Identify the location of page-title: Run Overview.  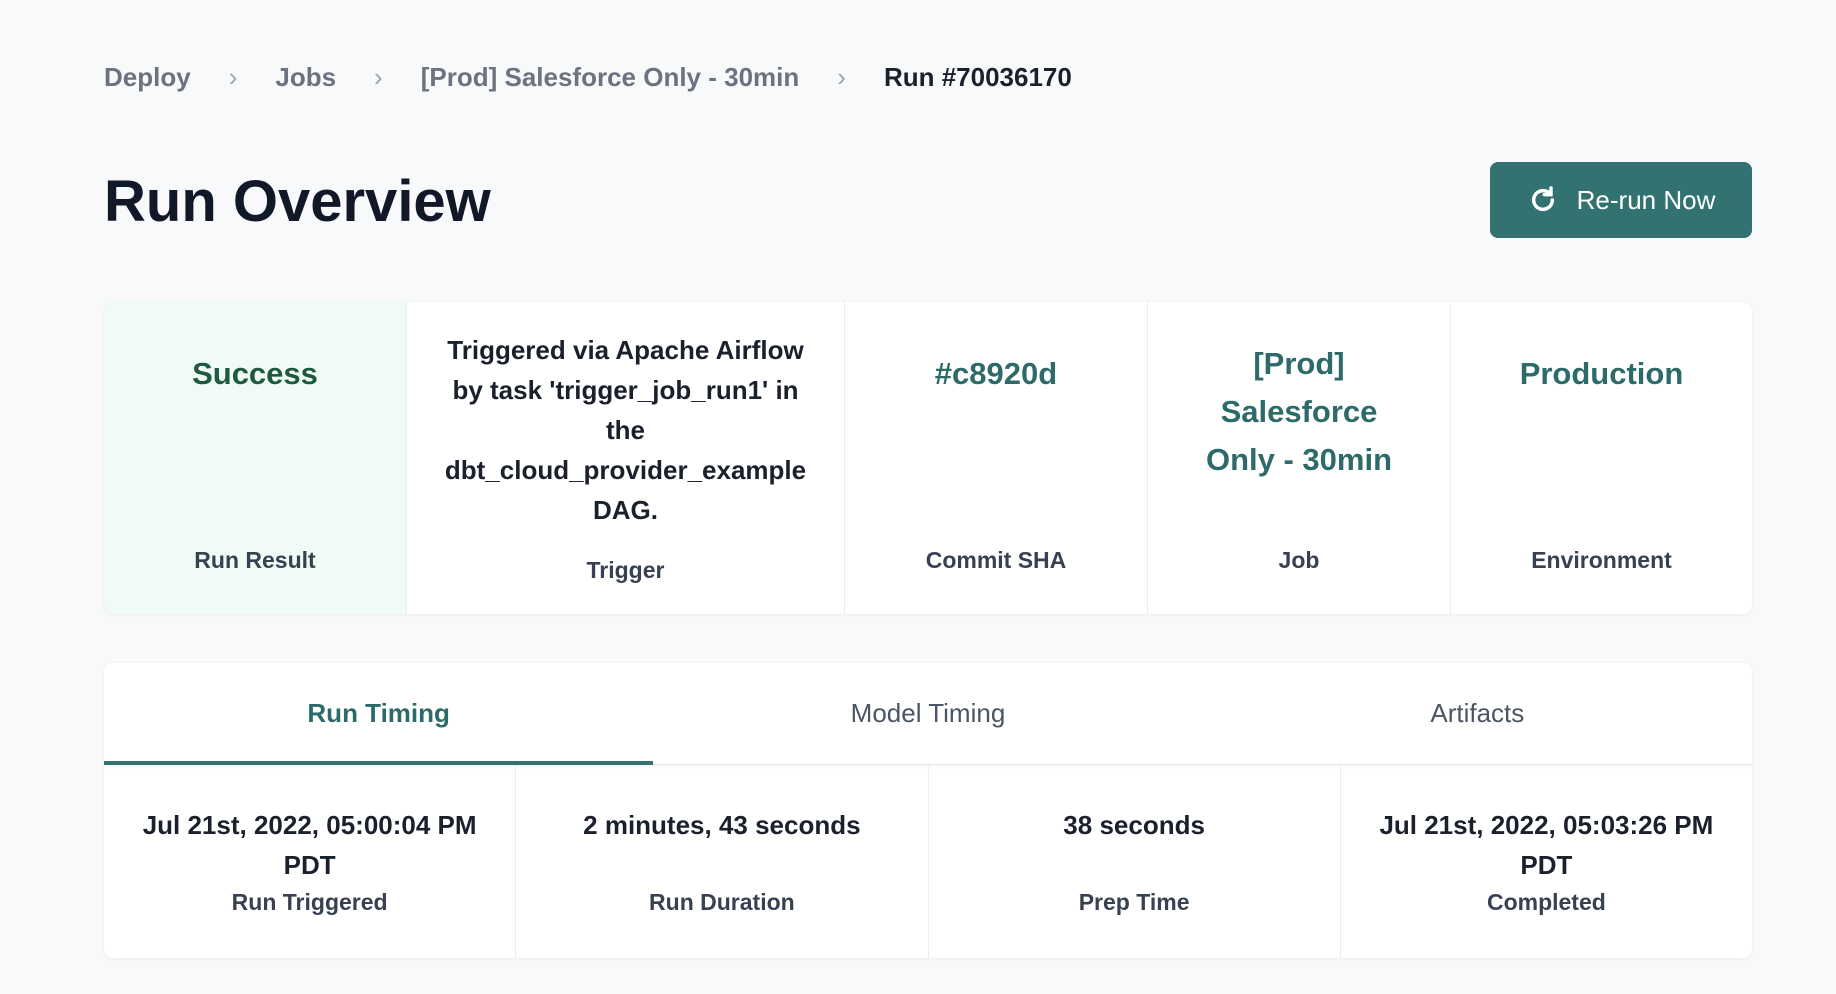
(297, 201).